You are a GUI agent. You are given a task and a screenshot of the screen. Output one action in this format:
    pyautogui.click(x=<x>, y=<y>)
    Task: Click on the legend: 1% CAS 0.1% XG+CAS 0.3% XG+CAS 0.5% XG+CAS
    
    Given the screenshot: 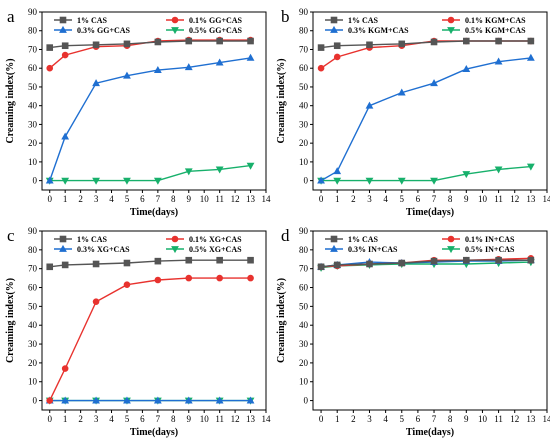 What is the action you would take?
    pyautogui.click(x=148, y=244)
    